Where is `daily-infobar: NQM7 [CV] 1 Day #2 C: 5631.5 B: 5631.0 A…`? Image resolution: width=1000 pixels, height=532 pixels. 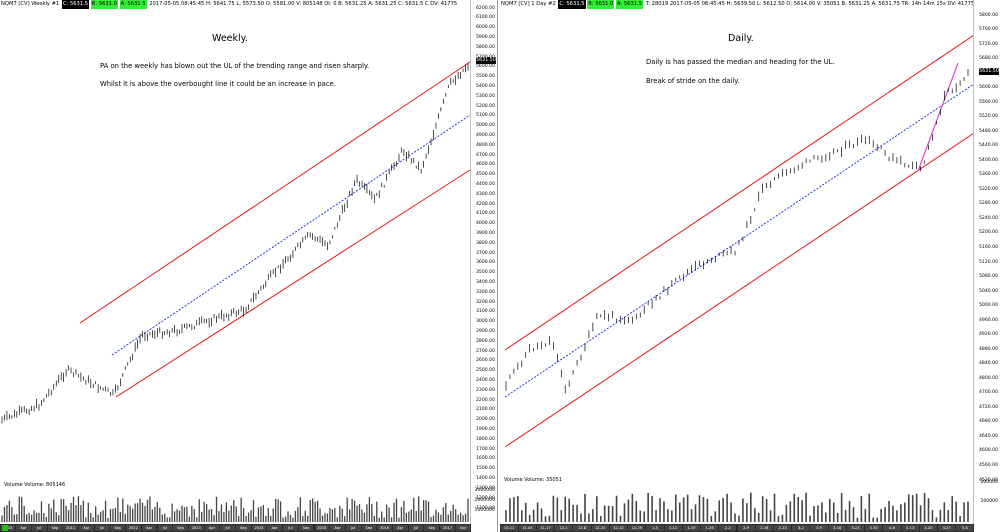 daily-infobar: NQM7 [CV] 1 Day #2 C: 5631.5 B: 5631.0 A… is located at coordinates (737, 4).